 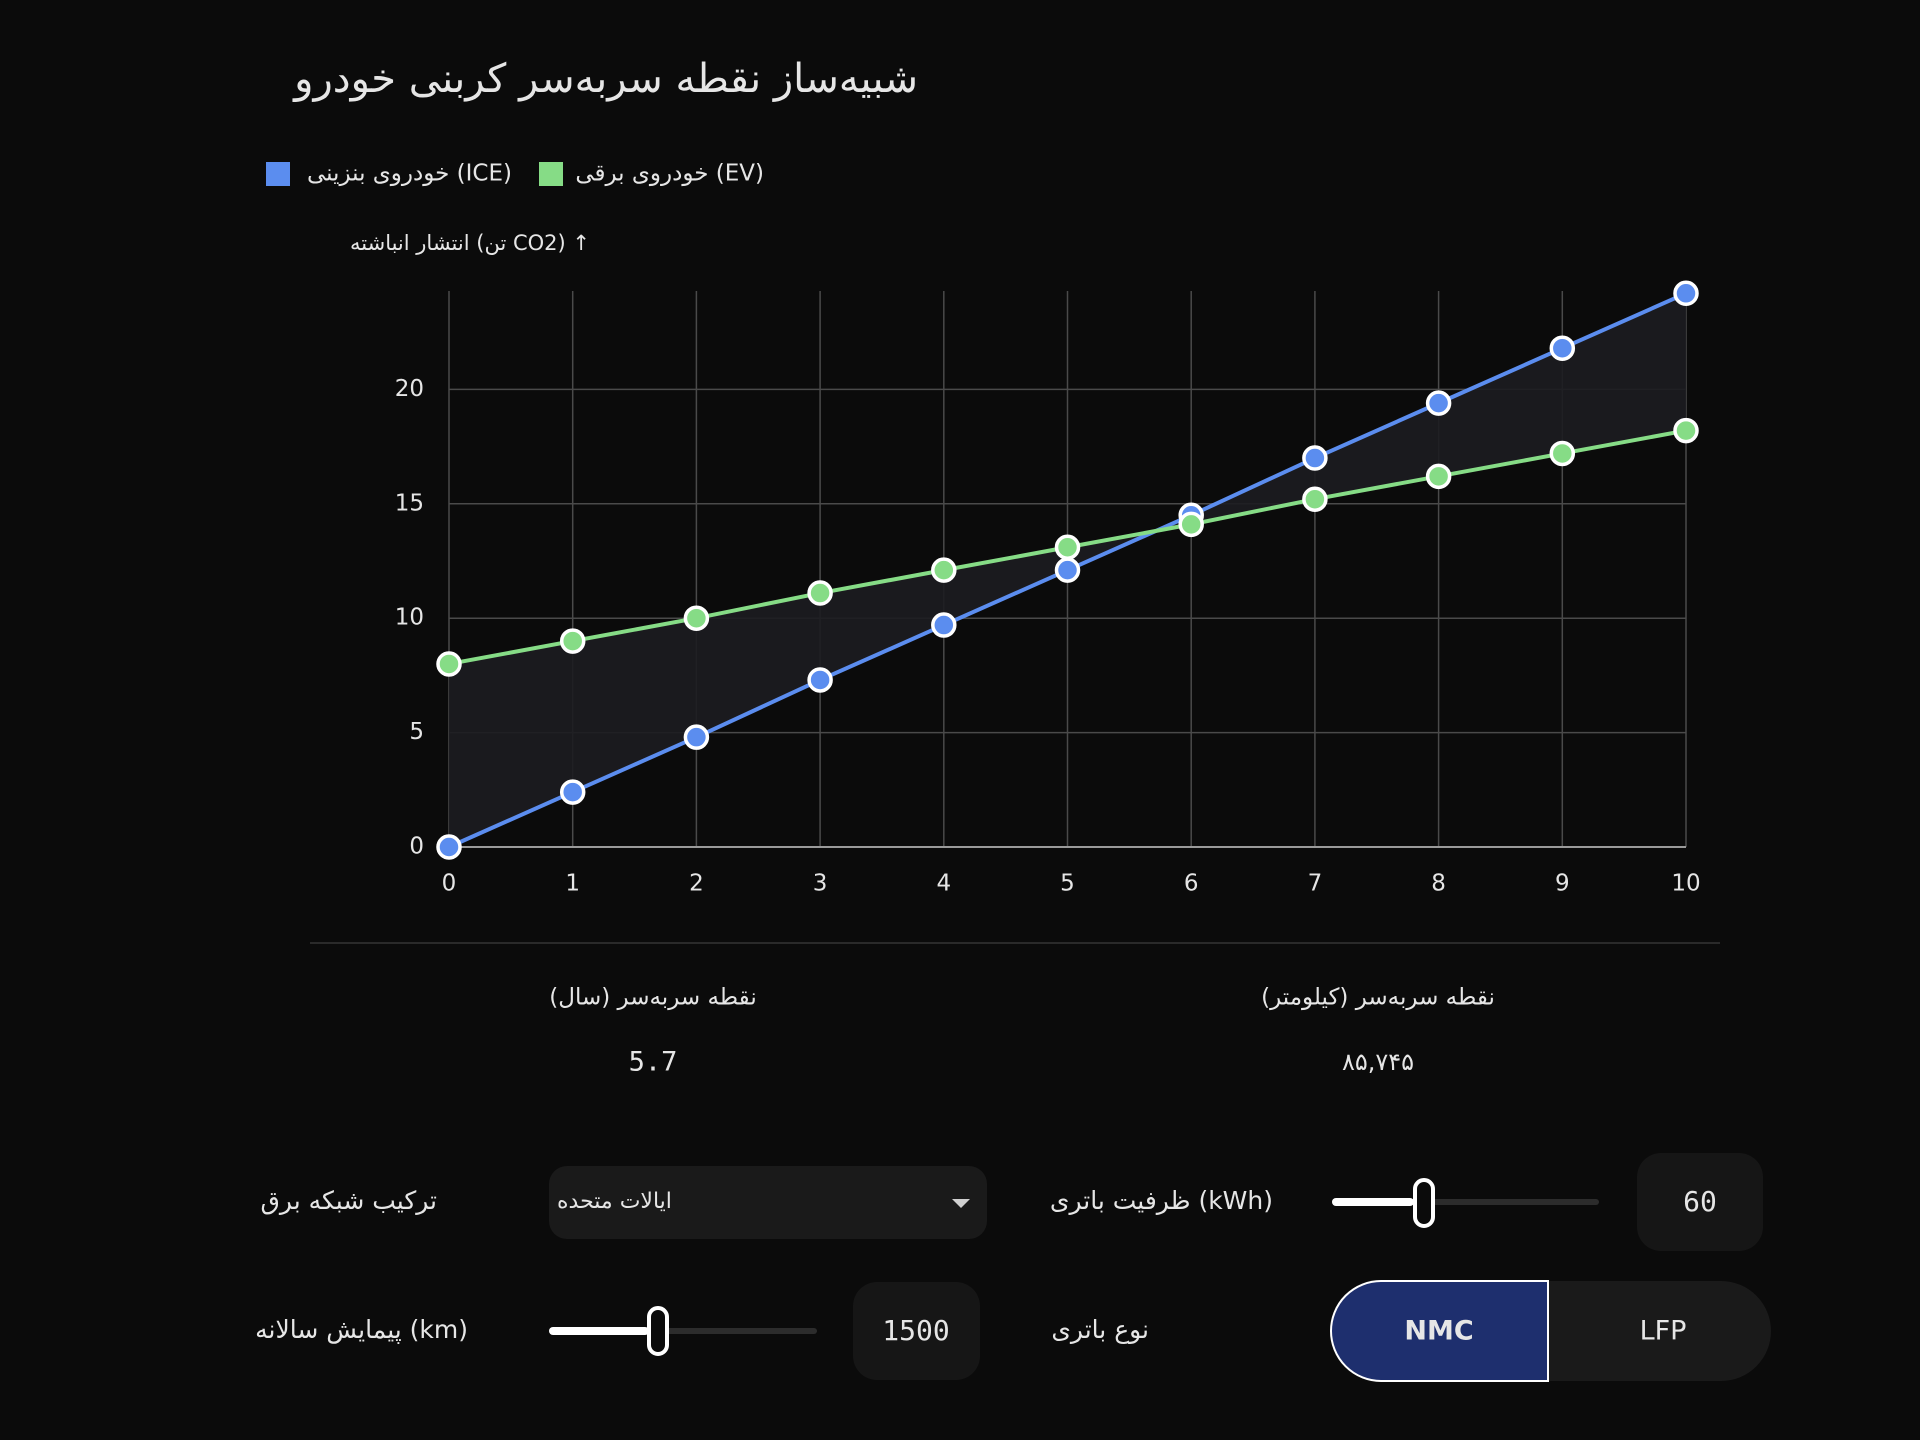 I want to click on slider-value: 60, so click(x=1700, y=1201).